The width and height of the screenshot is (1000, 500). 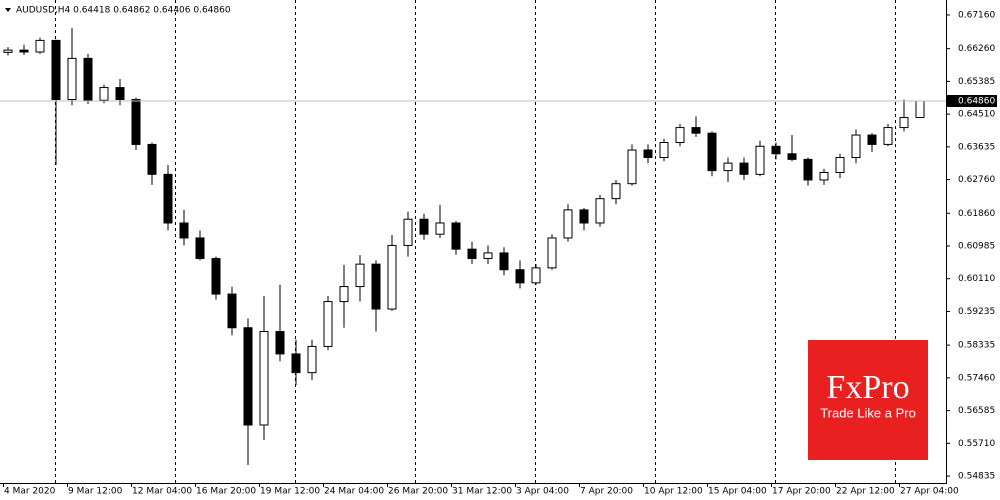 I want to click on y-tick-label: 0.58335, so click(x=976, y=346).